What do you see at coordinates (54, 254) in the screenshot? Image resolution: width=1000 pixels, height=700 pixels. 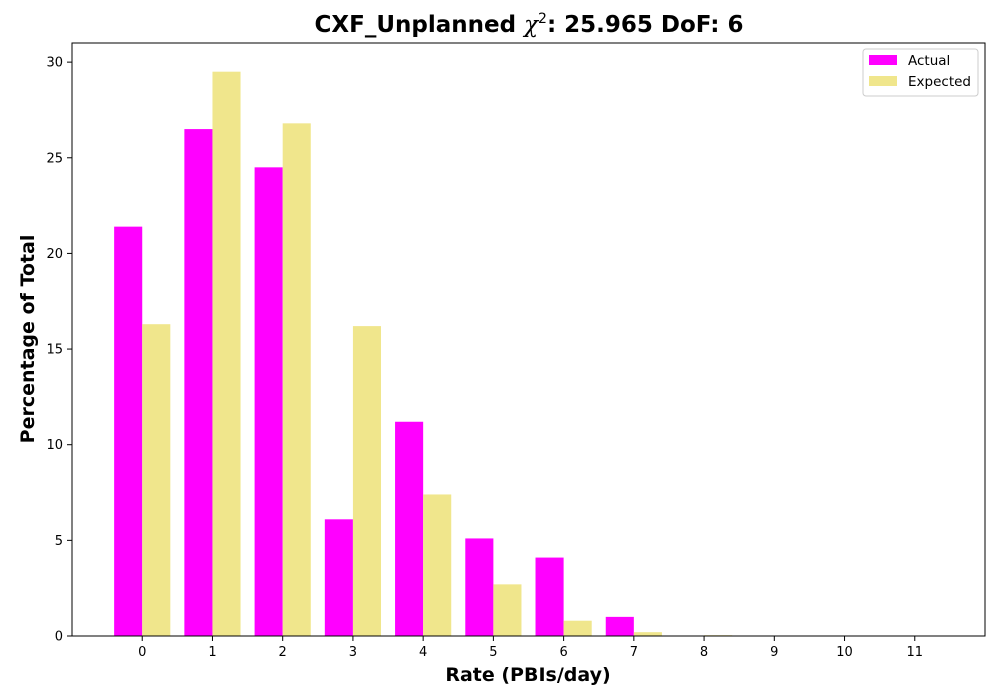 I see `y-tick-label-20: 20` at bounding box center [54, 254].